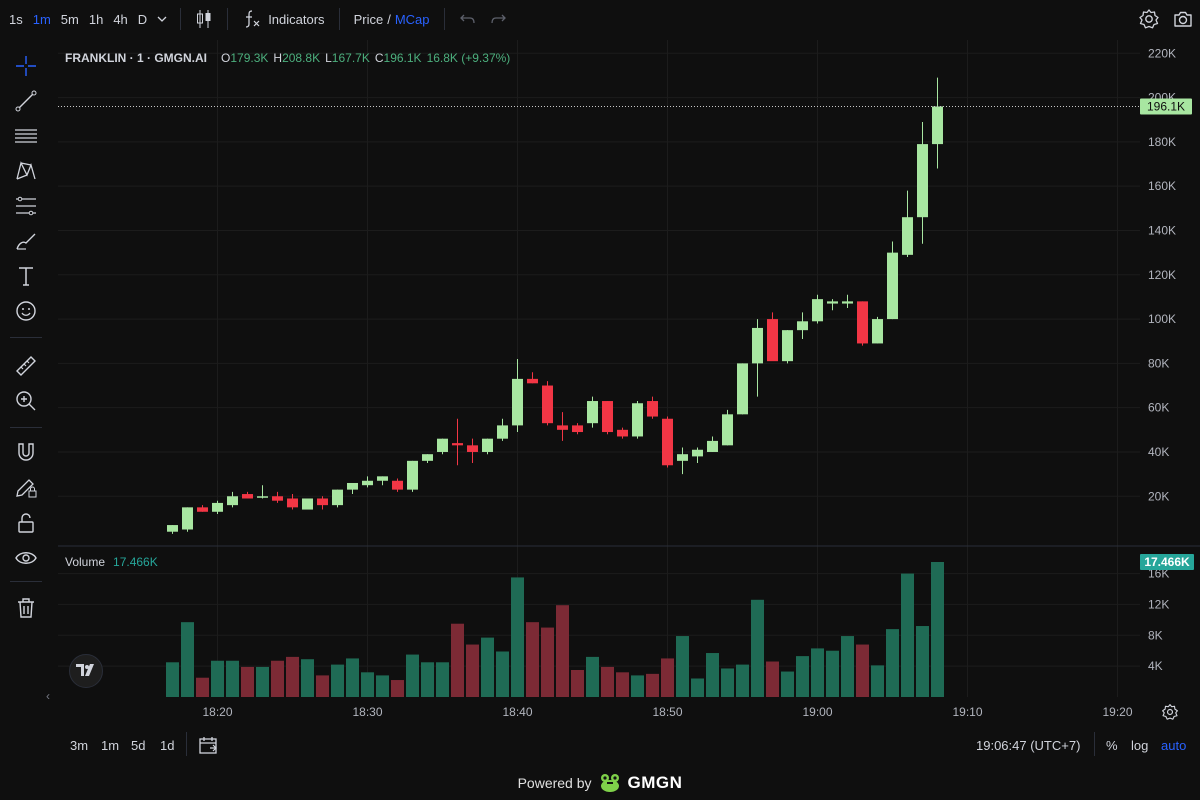 The height and width of the screenshot is (800, 1200). Describe the element at coordinates (79, 745) in the screenshot. I see `range-3m: 3m` at that location.